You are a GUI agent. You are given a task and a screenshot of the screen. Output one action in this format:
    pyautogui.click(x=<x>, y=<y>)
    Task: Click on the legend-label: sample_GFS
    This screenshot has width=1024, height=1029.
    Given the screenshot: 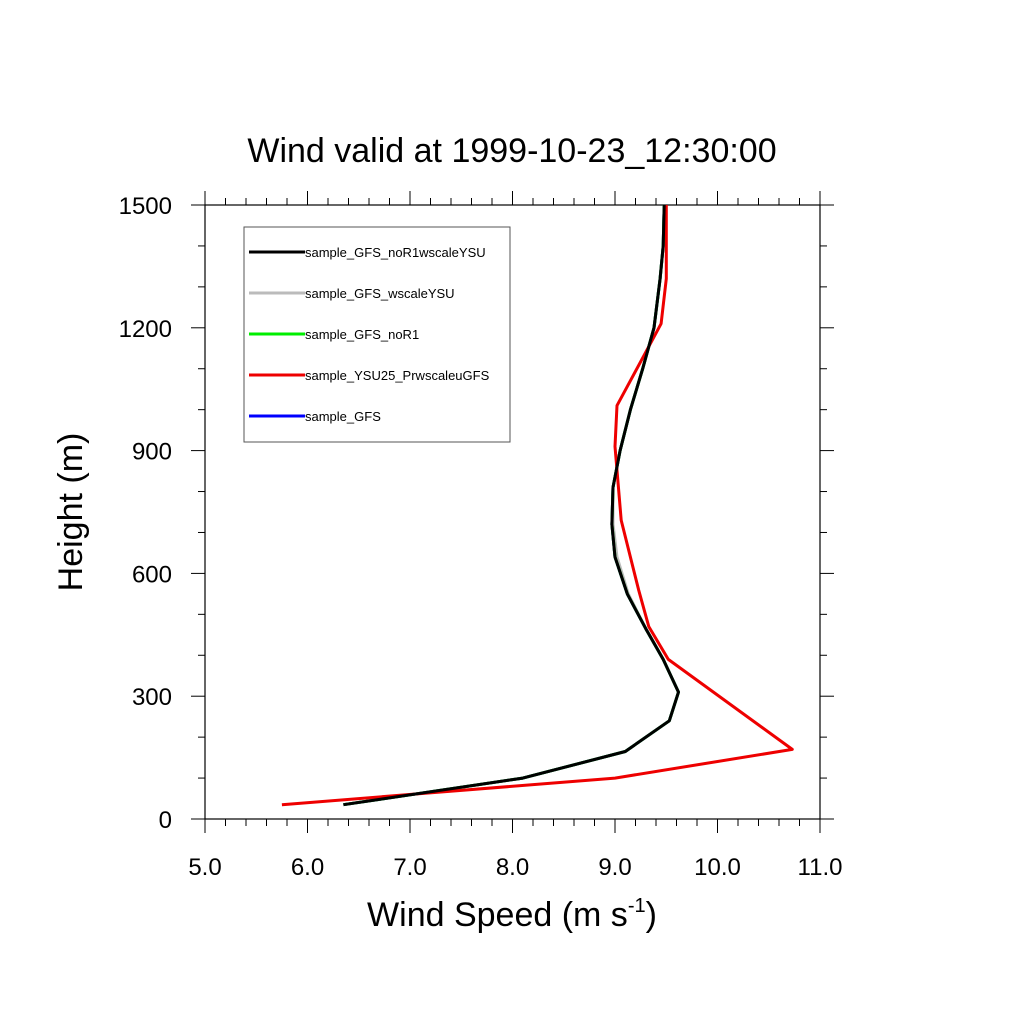 What is the action you would take?
    pyautogui.click(x=343, y=416)
    